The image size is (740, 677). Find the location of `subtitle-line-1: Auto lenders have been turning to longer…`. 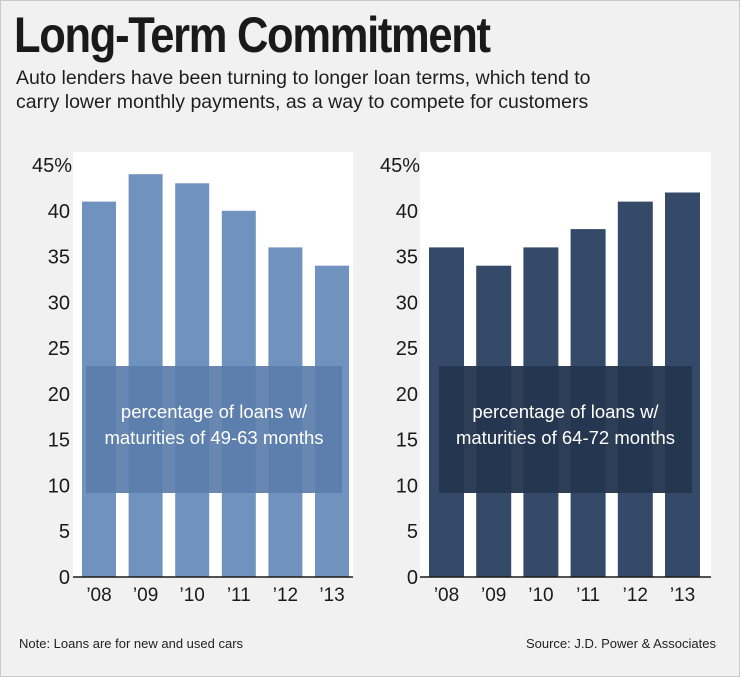

subtitle-line-1: Auto lenders have been turning to longer… is located at coordinates (303, 78).